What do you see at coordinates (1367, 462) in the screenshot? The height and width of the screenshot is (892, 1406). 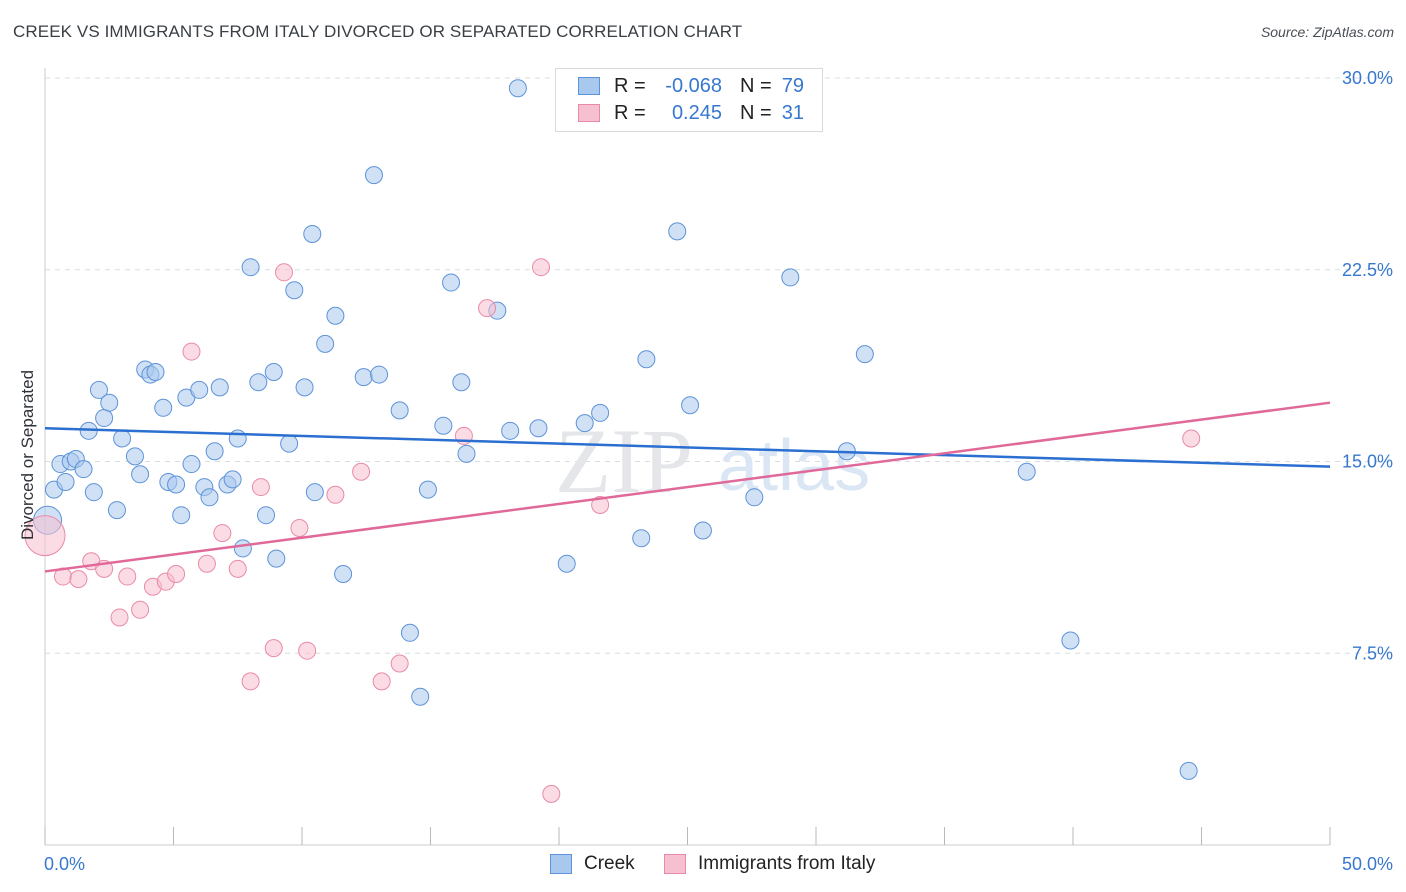 I see `y-tick-label: 15.0%` at bounding box center [1367, 462].